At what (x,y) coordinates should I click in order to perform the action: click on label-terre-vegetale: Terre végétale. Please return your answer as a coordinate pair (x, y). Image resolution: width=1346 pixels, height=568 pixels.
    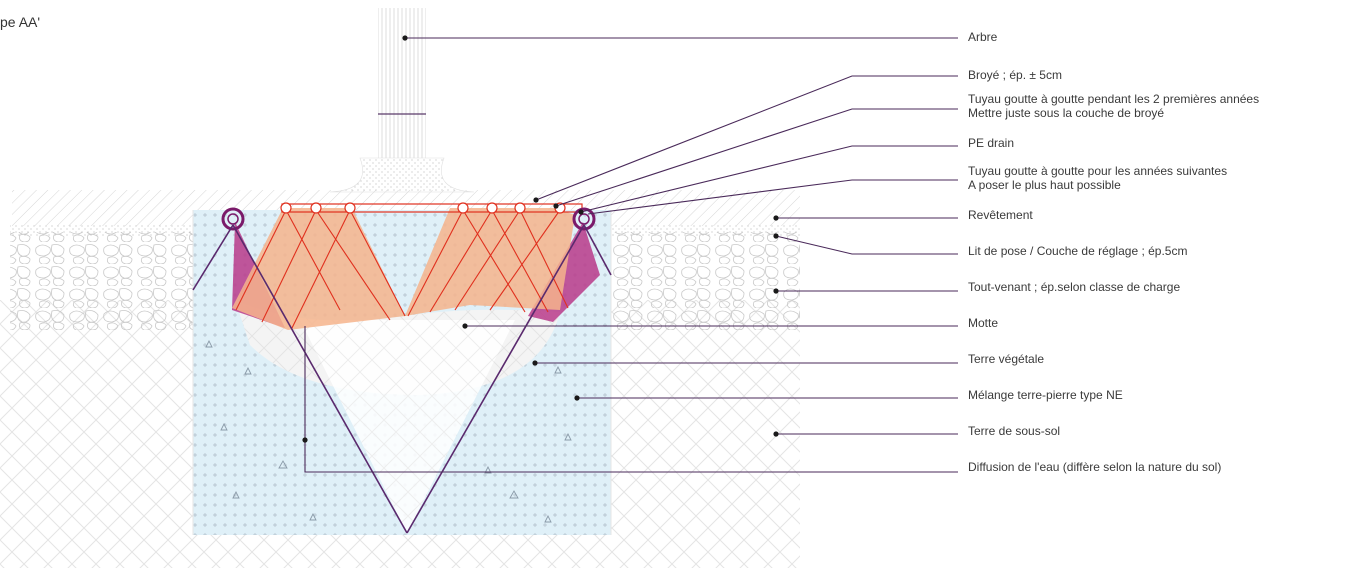
    Looking at the image, I should click on (1006, 359).